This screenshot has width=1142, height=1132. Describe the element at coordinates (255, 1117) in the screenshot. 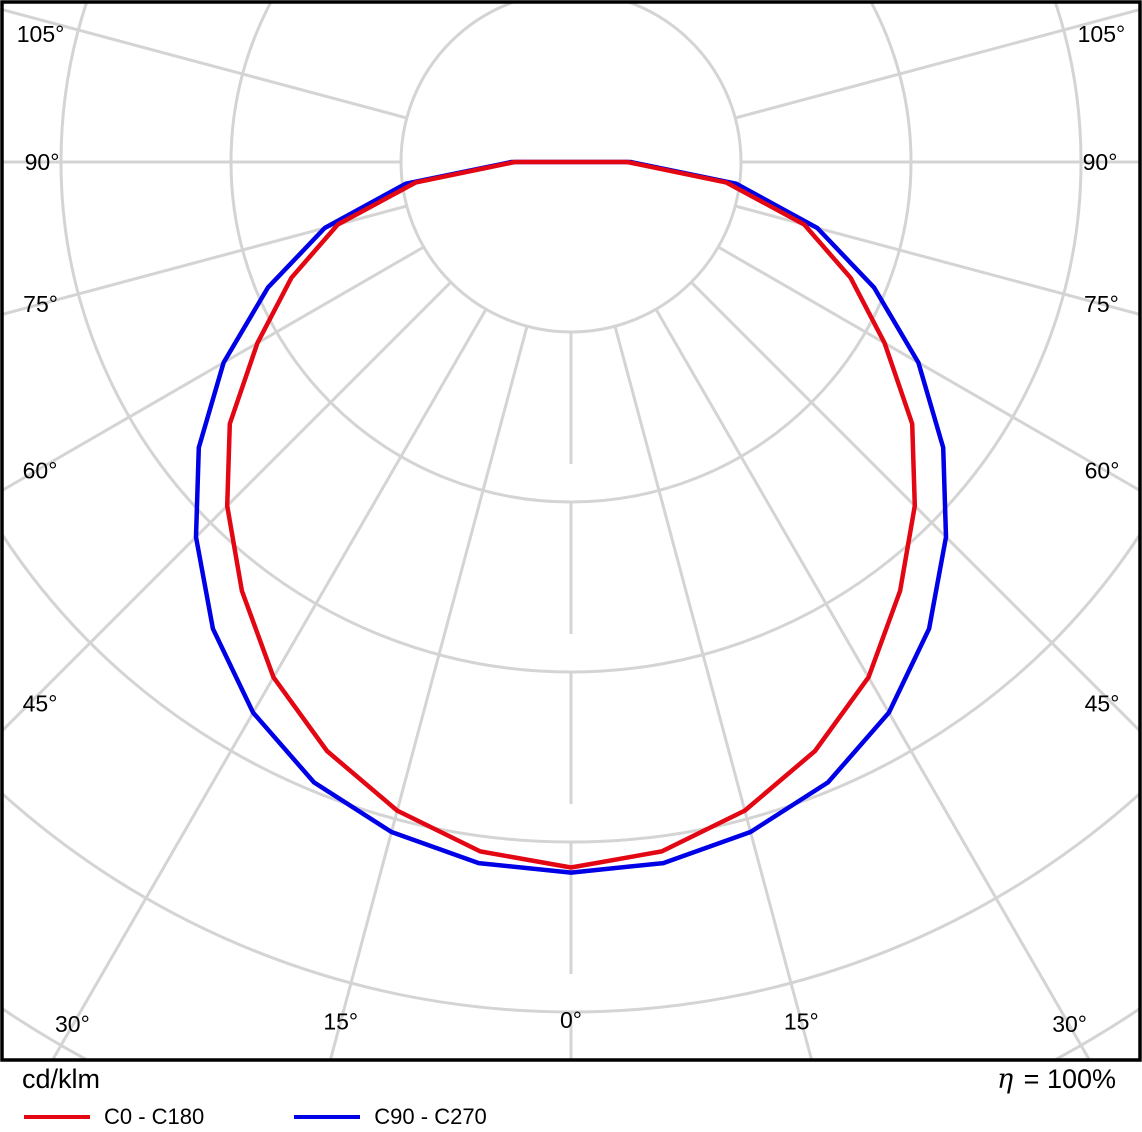

I see `legend-items: C0 - C180 C90 - C270` at that location.